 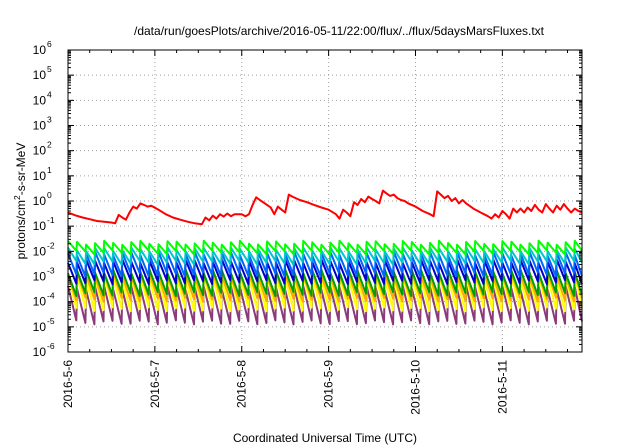 What do you see at coordinates (49, 69) in the screenshot?
I see `y-tick-exponent: 5` at bounding box center [49, 69].